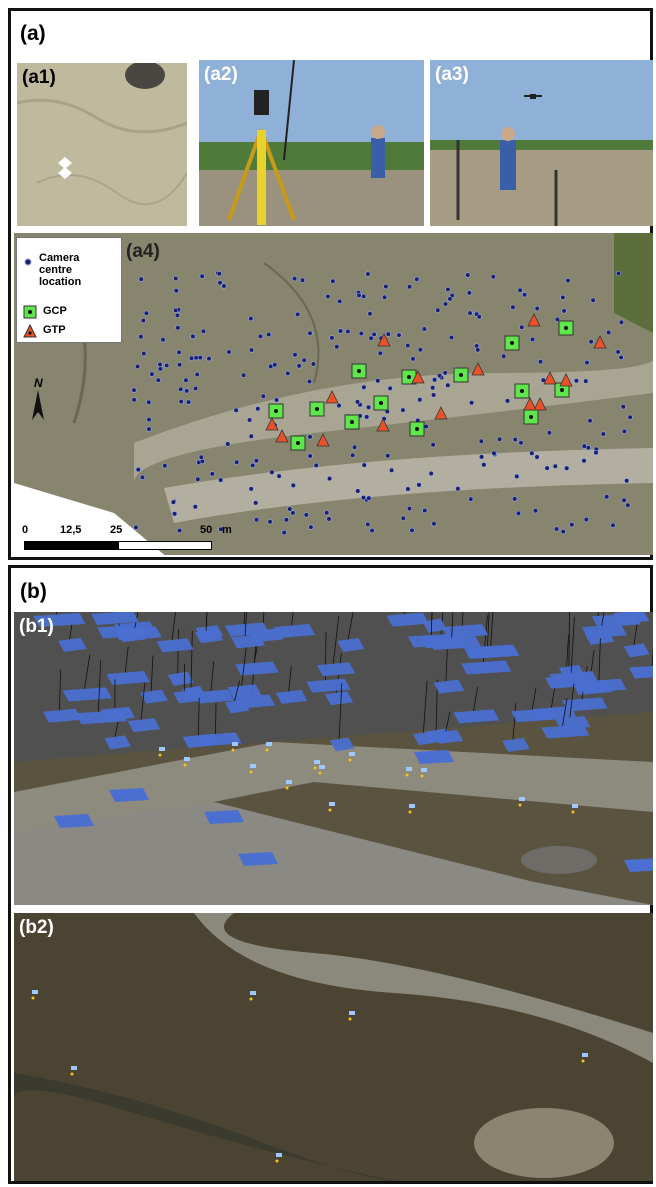 The width and height of the screenshot is (656, 1187). Describe the element at coordinates (221, 74) in the screenshot. I see `a2-label: (a2)` at that location.